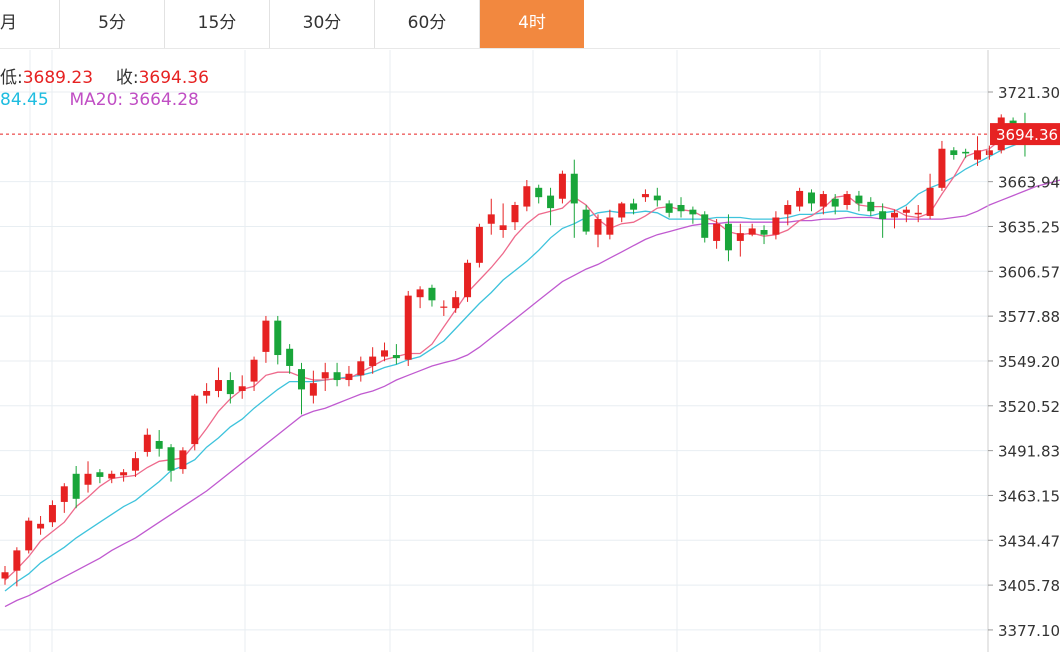 Image resolution: width=1060 pixels, height=652 pixels. What do you see at coordinates (1029, 272) in the screenshot?
I see `y-tick-label: 3606.57` at bounding box center [1029, 272].